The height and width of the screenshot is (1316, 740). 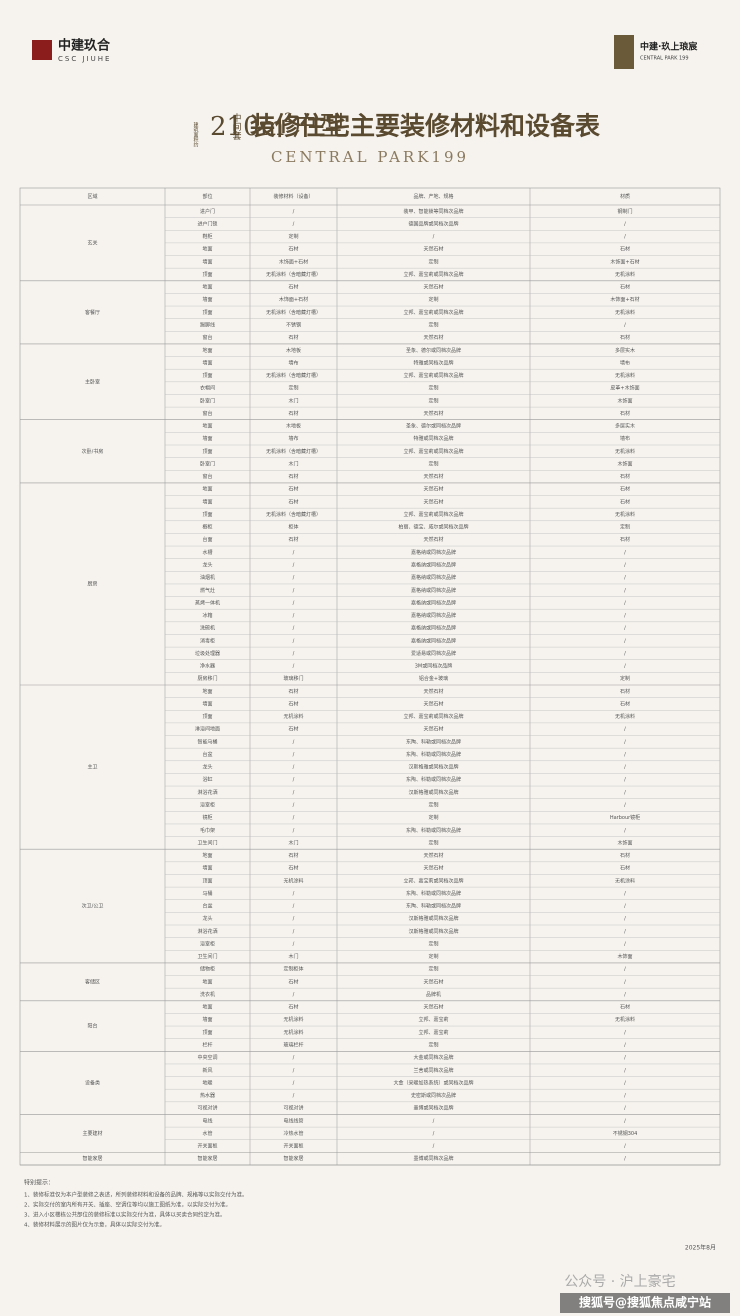 I want to click on cell-text: 燃气灶, so click(x=207, y=590).